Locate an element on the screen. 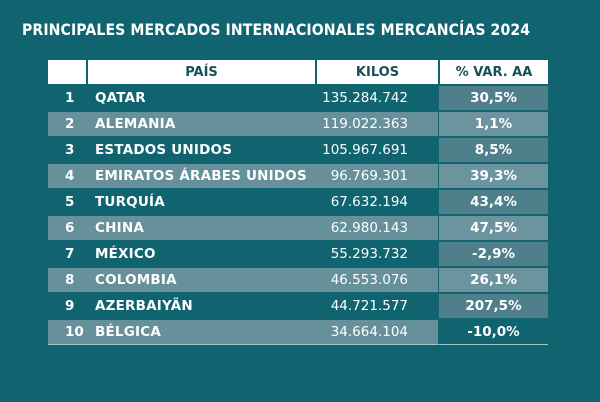  row-pais: ALEMANIA is located at coordinates (200, 124).